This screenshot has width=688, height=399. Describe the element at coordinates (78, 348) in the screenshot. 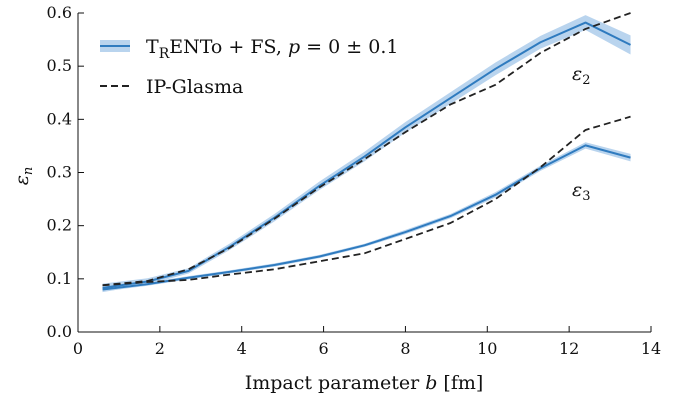

I see `x-tick-label: 0` at that location.